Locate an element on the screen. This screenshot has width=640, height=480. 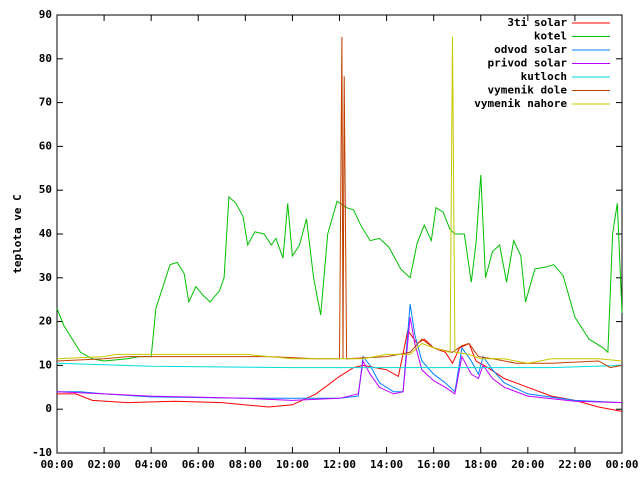
x-tick-label: 06:00 is located at coordinates (198, 464).